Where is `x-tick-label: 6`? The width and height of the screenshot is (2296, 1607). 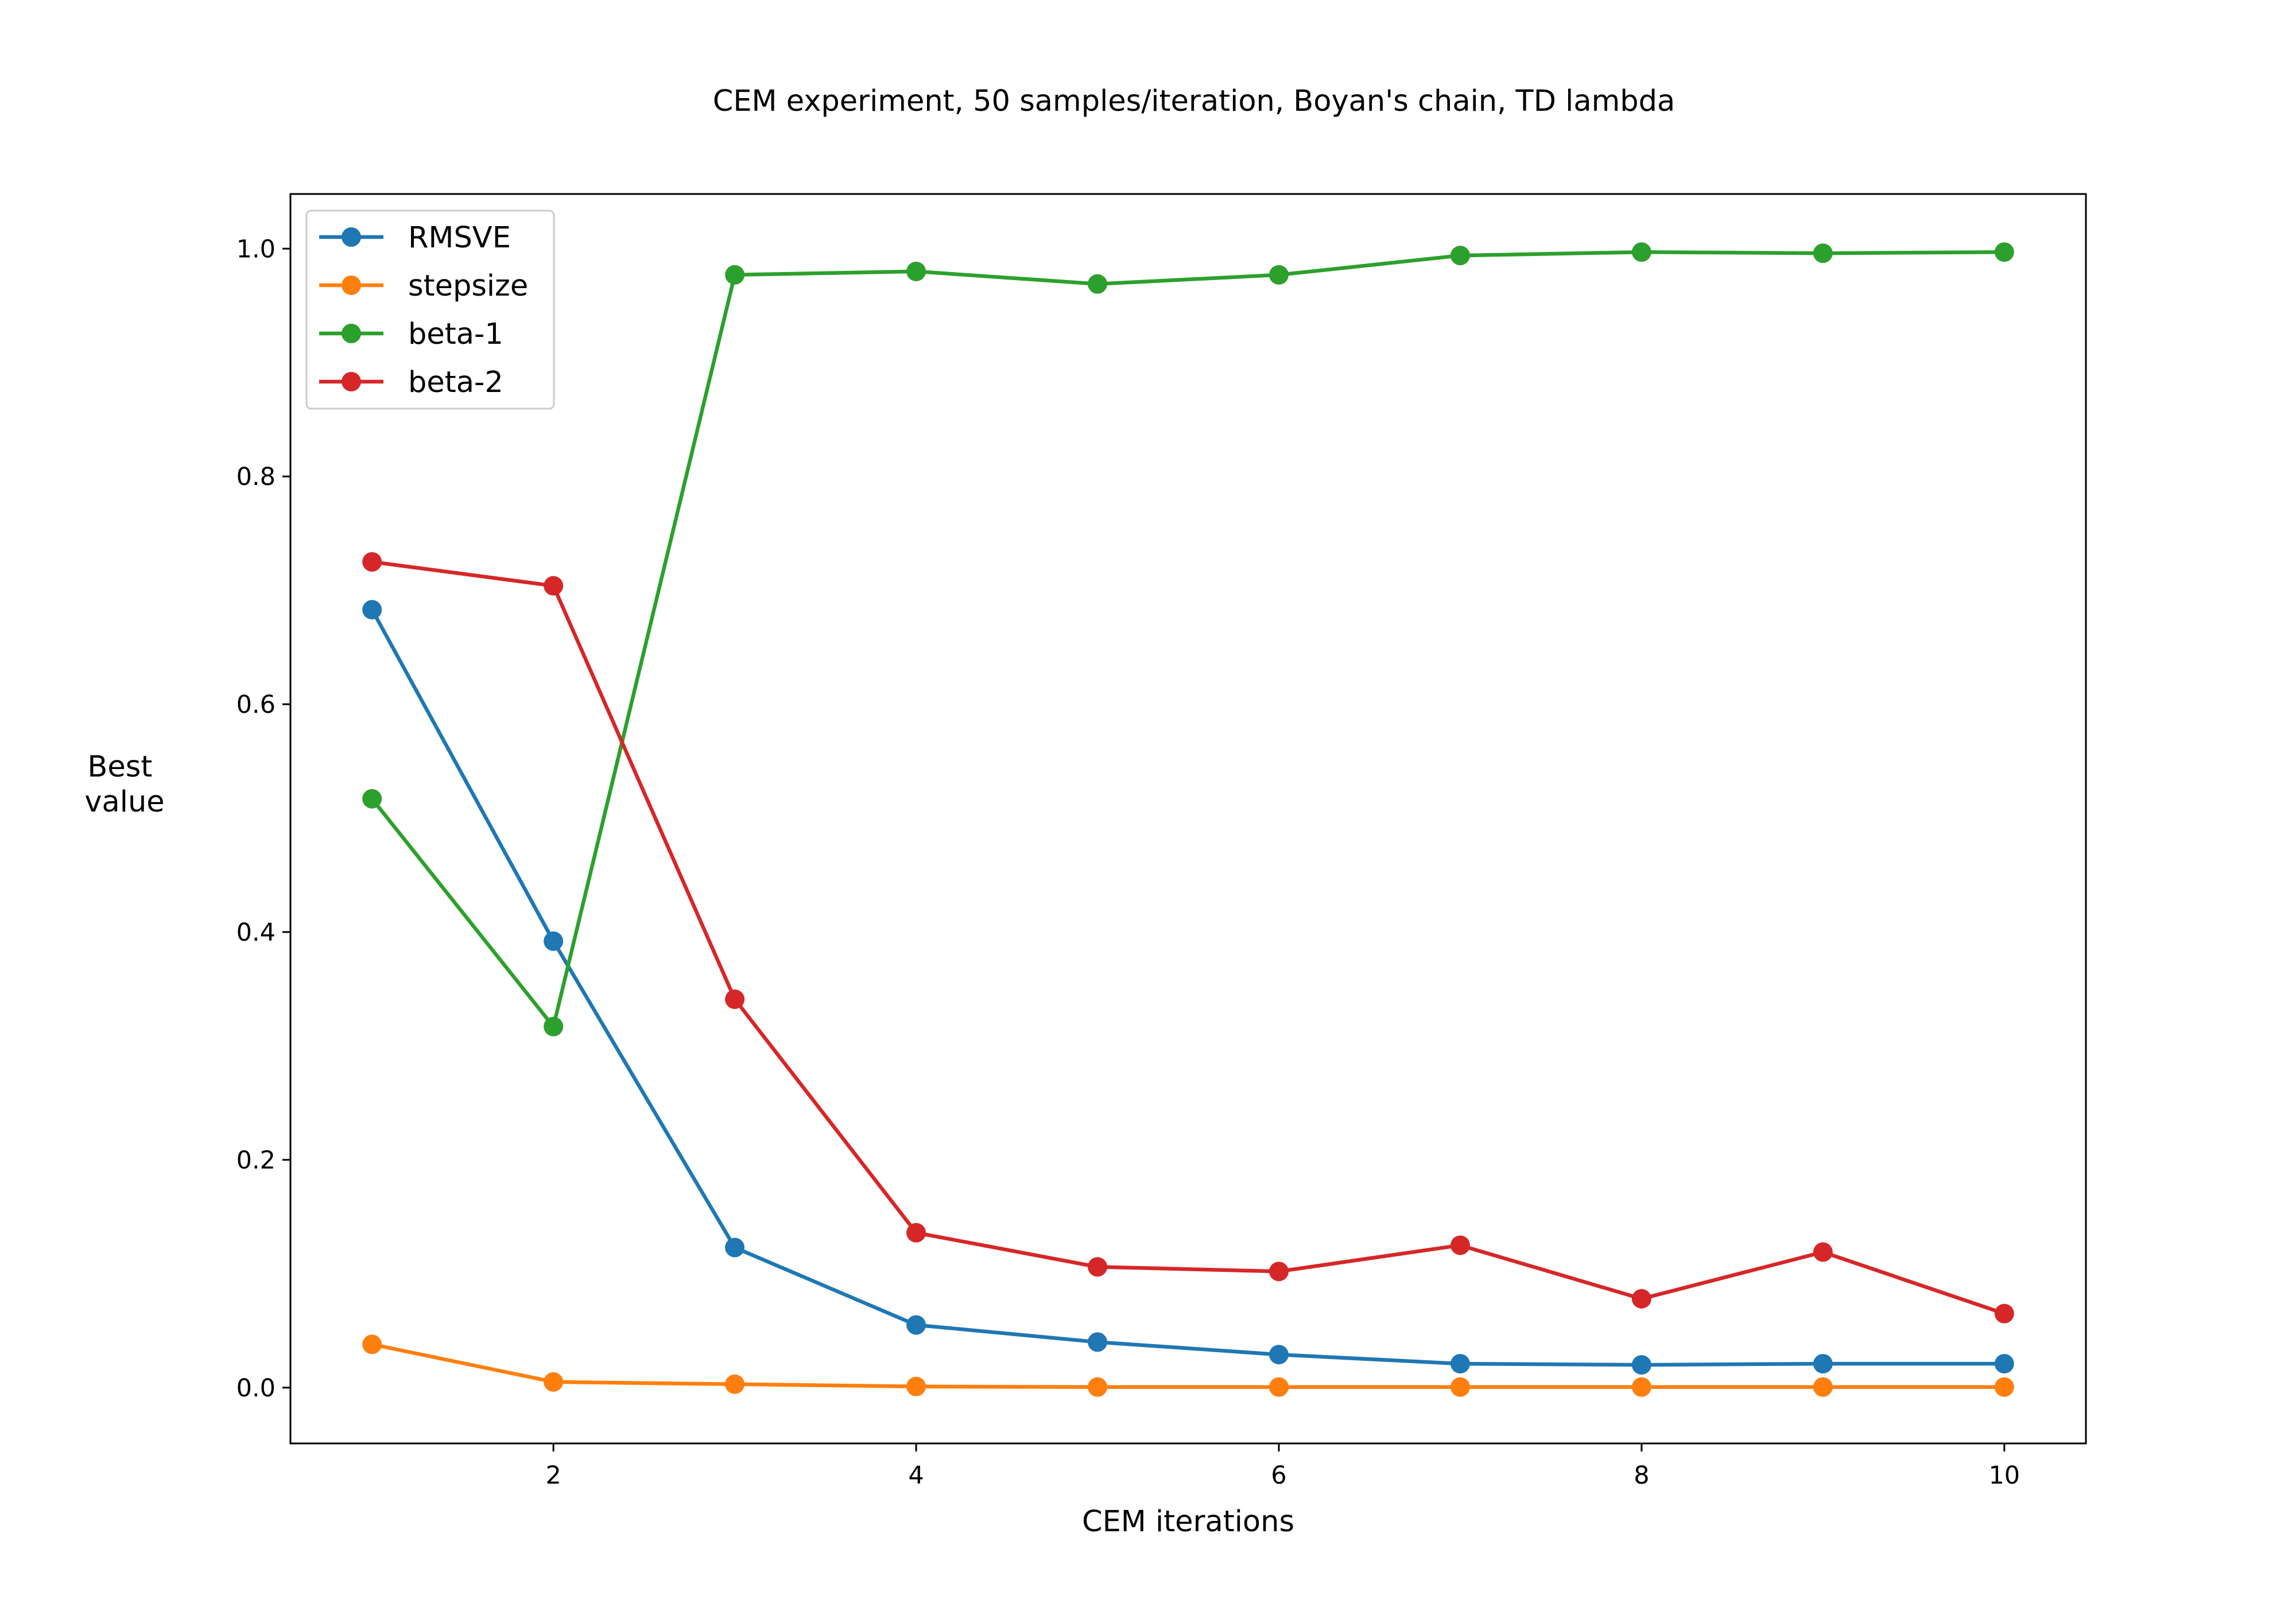 x-tick-label: 6 is located at coordinates (1278, 1476).